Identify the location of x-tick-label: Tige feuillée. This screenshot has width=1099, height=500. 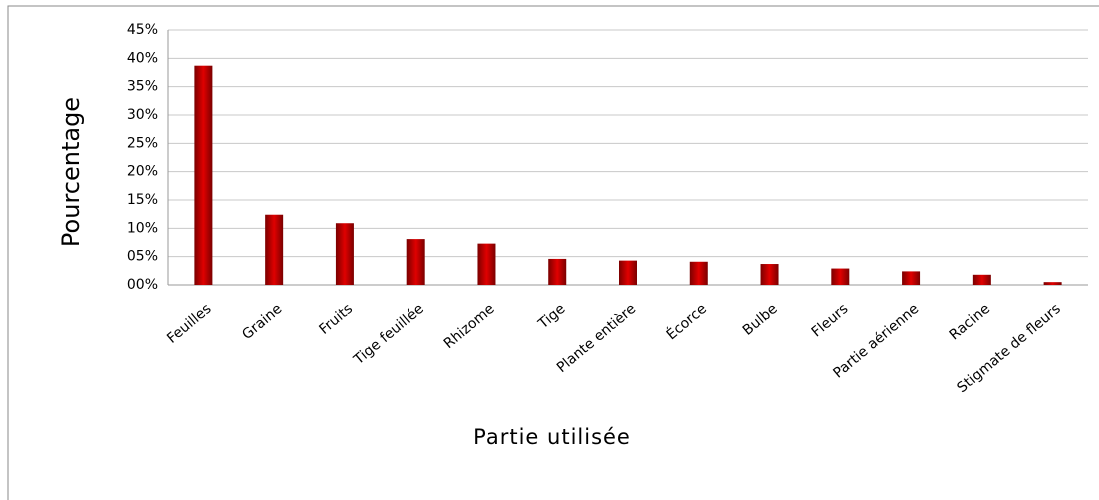
(388, 335).